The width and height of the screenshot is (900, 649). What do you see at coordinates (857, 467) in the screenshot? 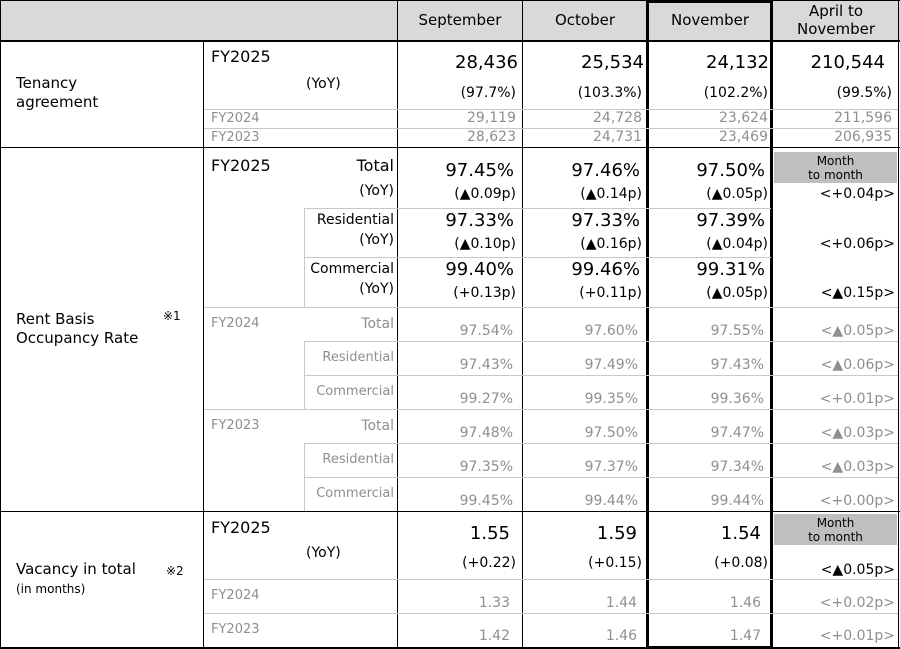
I see `occ-fy23-r-mm: <▲0.03p>` at bounding box center [857, 467].